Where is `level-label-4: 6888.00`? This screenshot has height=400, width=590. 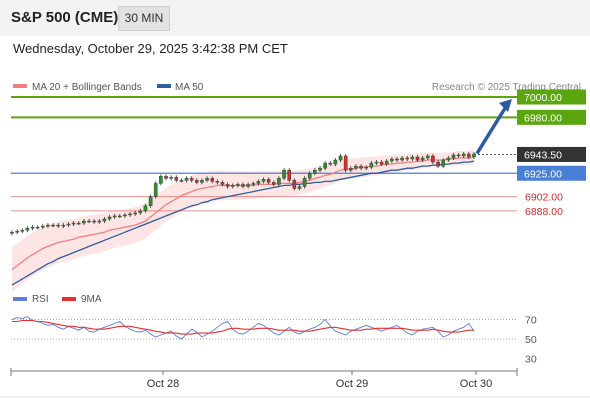
level-label-4: 6888.00 is located at coordinates (544, 212).